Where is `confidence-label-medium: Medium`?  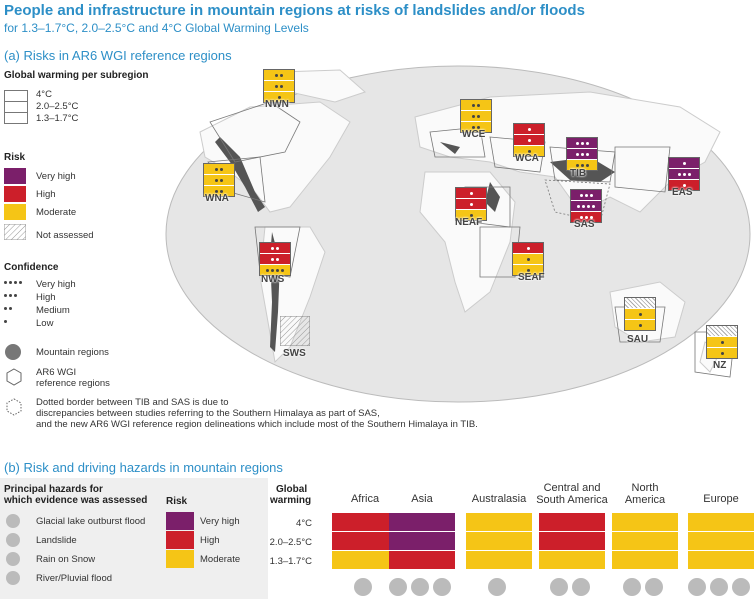 confidence-label-medium: Medium is located at coordinates (53, 310).